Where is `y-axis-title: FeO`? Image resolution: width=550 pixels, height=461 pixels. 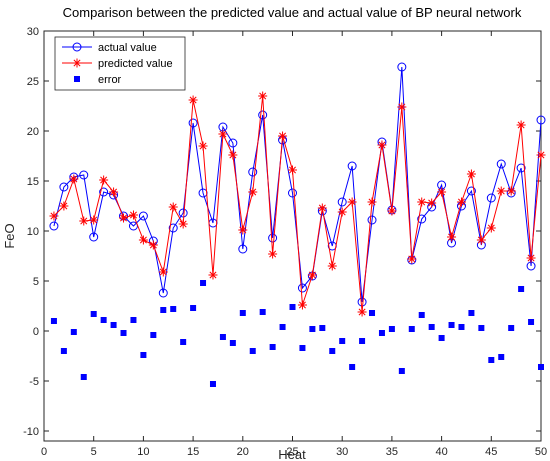
y-axis-title: FeO is located at coordinates (9, 235).